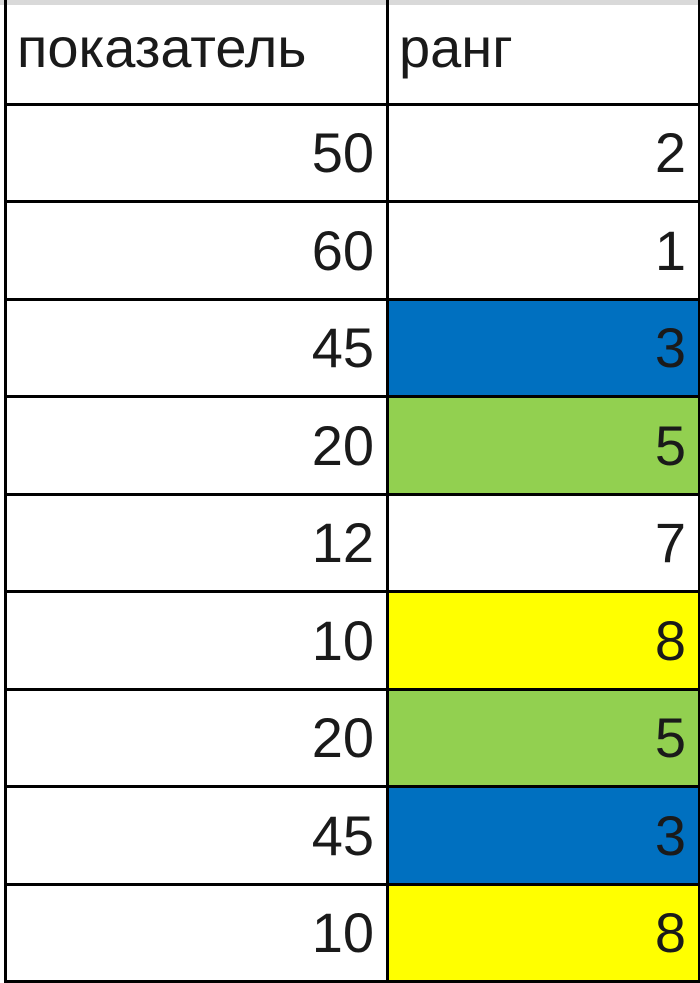  I want to click on table-row: 12 7, so click(352, 542).